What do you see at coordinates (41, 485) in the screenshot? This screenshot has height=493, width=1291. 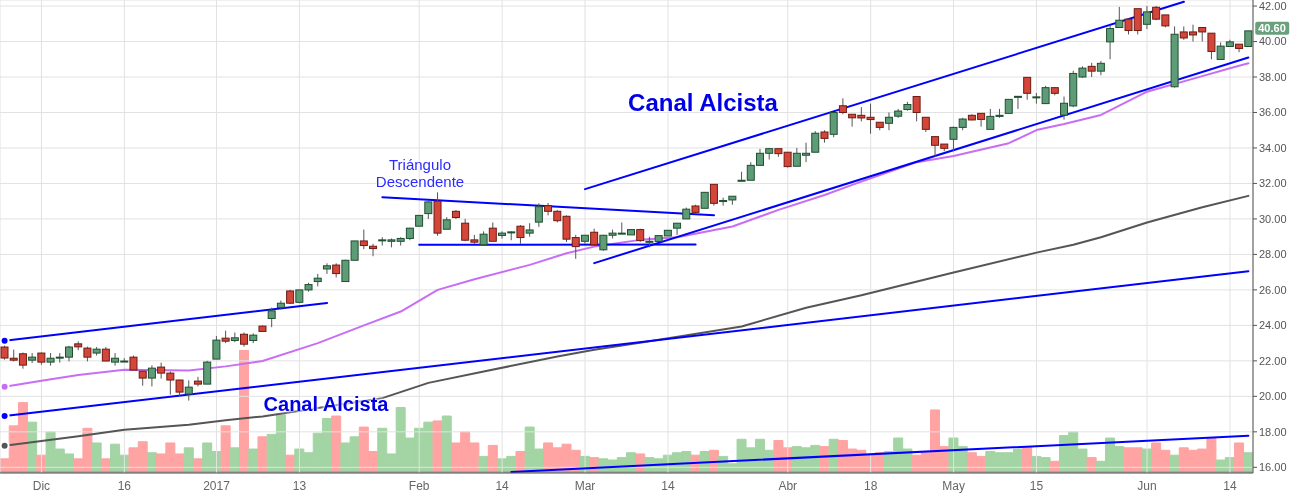 I see `x-tick-label: Dic` at bounding box center [41, 485].